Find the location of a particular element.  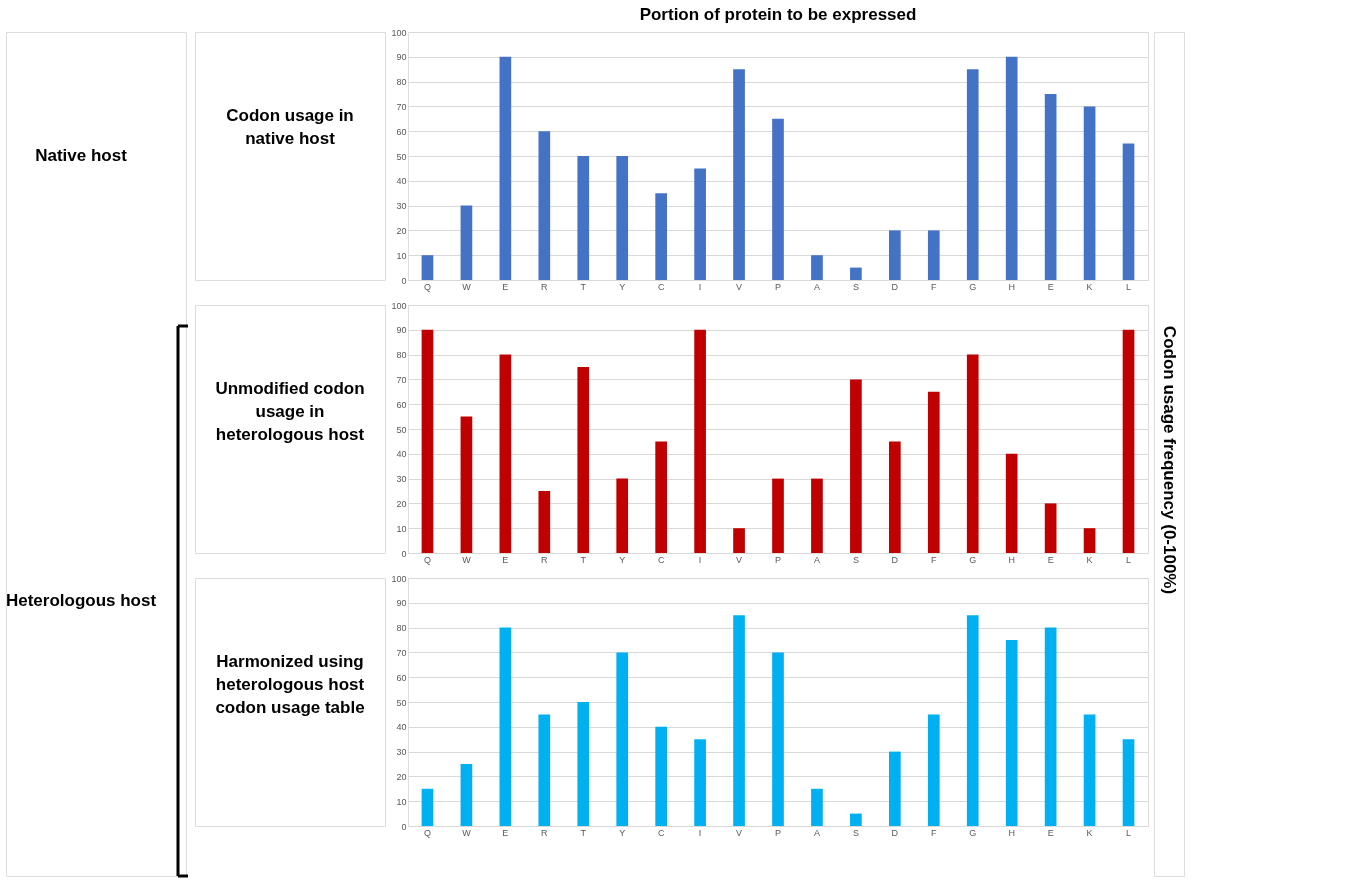

y-tick-label: 90 is located at coordinates (401, 57).